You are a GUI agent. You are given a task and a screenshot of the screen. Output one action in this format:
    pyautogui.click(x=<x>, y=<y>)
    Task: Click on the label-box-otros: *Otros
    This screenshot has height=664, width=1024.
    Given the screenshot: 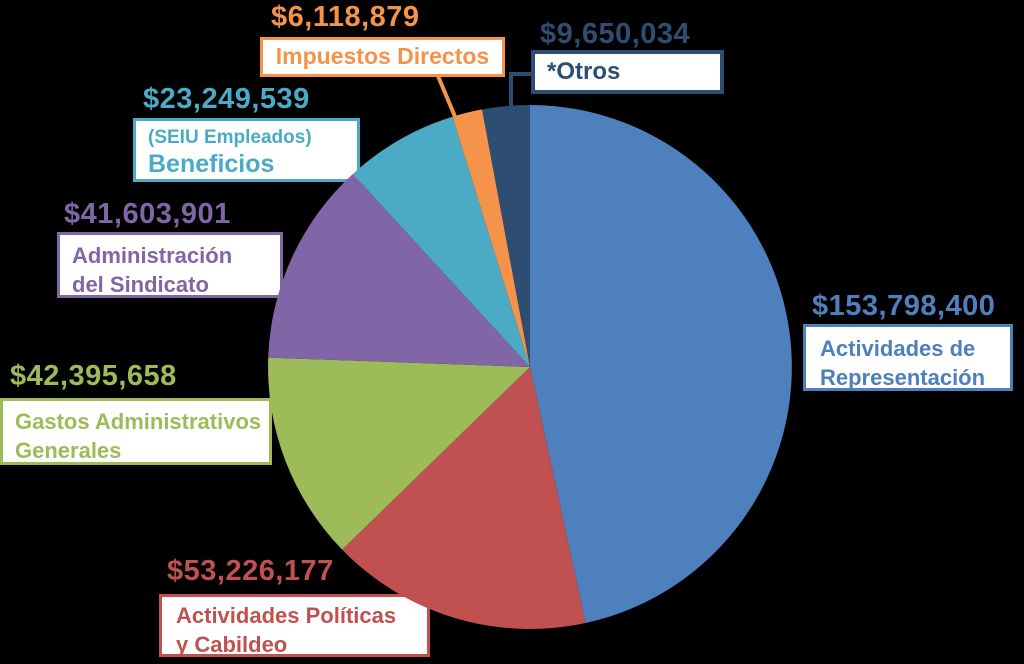 What is the action you would take?
    pyautogui.click(x=627, y=72)
    